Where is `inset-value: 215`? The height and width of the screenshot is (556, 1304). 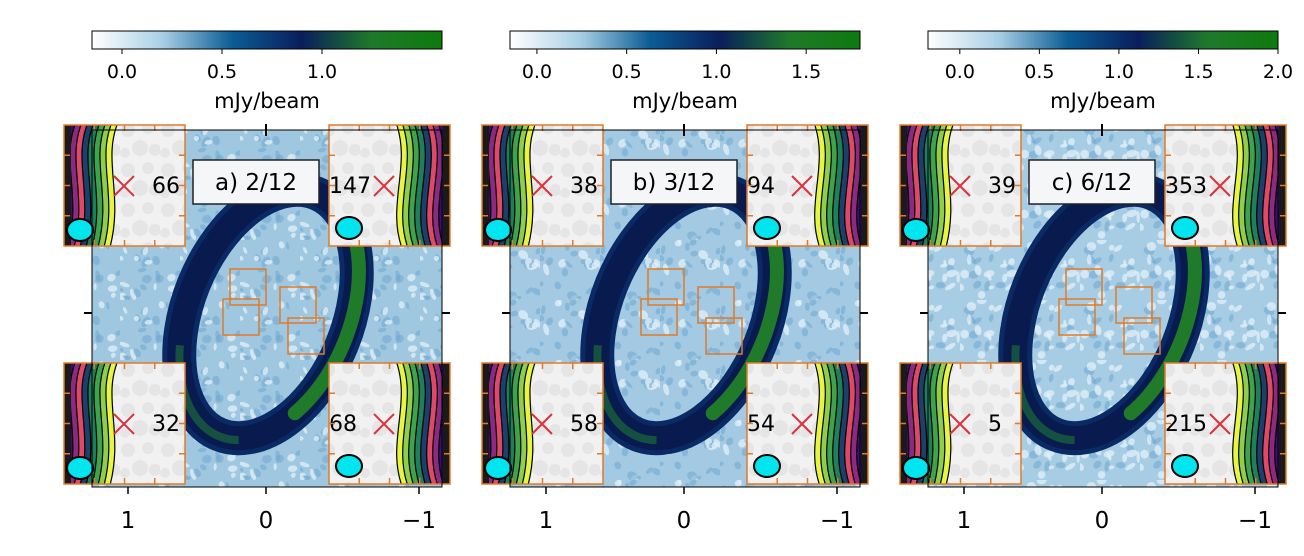 inset-value: 215 is located at coordinates (1186, 424).